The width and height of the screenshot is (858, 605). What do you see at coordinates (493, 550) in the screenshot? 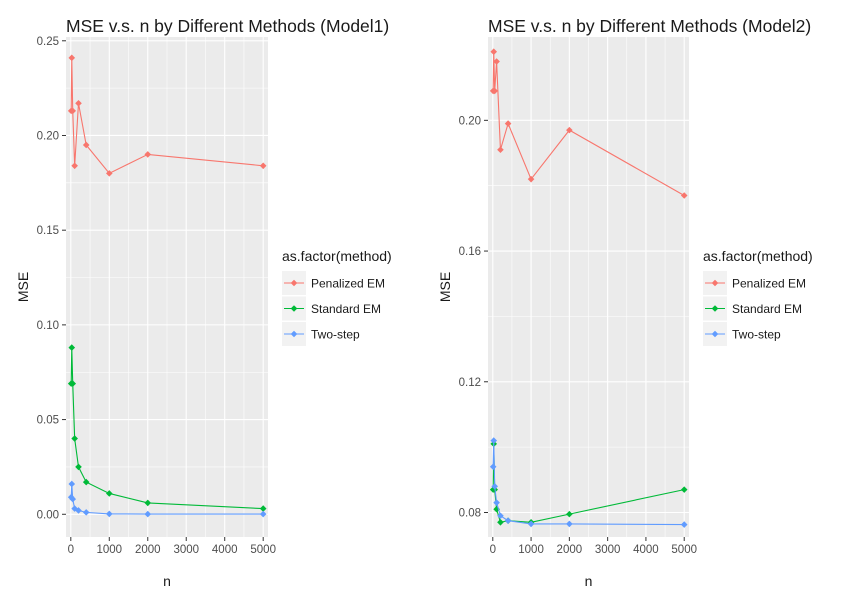
I see `chart-2-x-tick-label: 0` at bounding box center [493, 550].